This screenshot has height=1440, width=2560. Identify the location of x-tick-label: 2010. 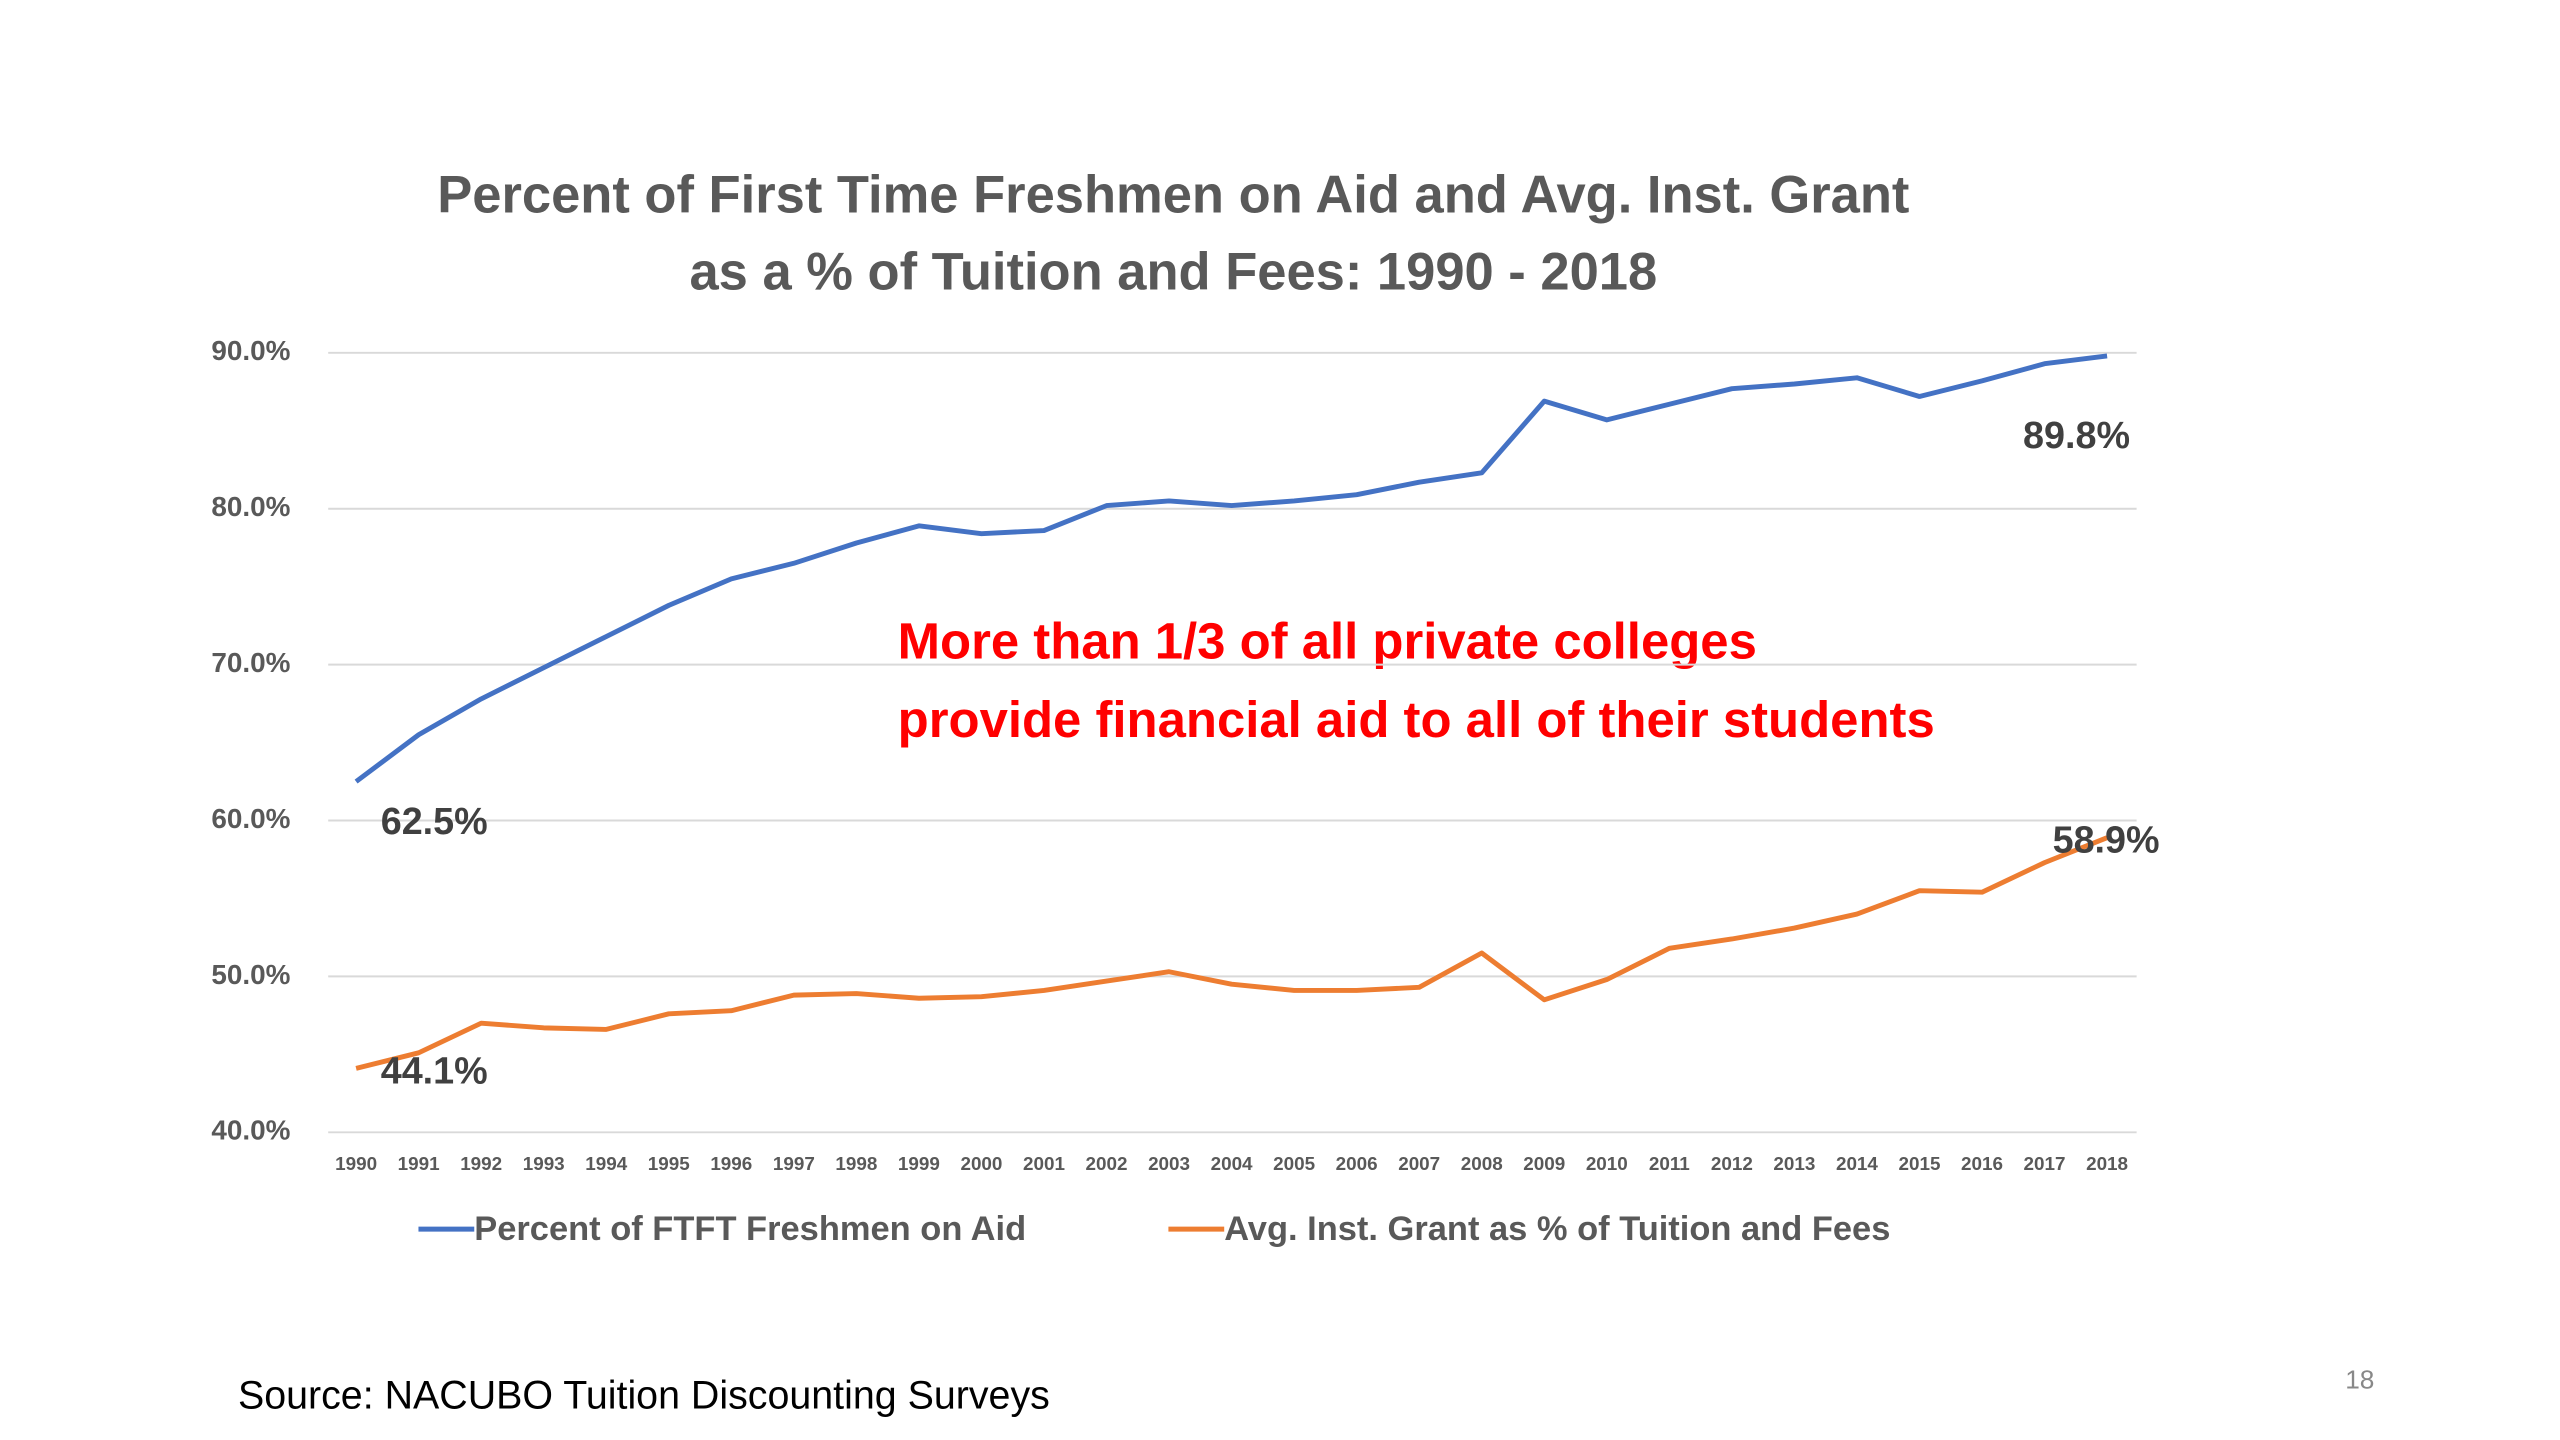
(1607, 1163).